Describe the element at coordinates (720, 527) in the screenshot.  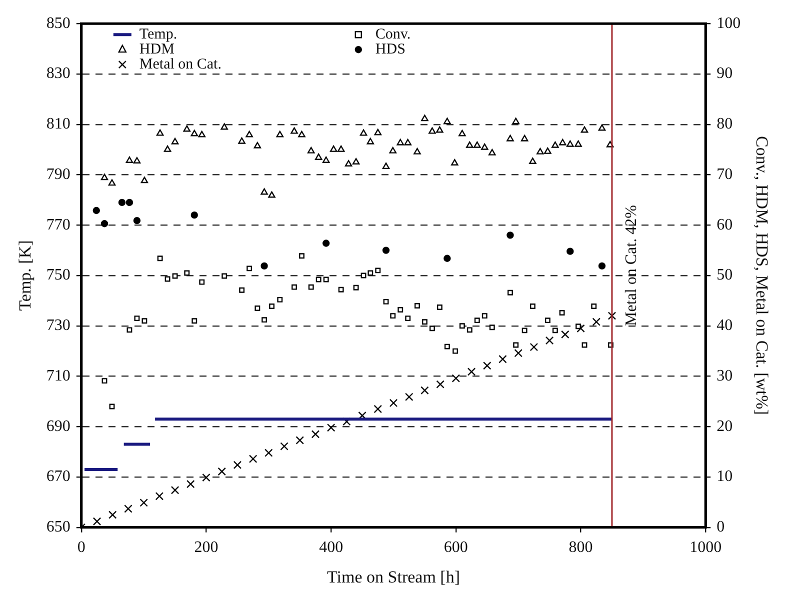
I see `y2-tick-label: 0` at that location.